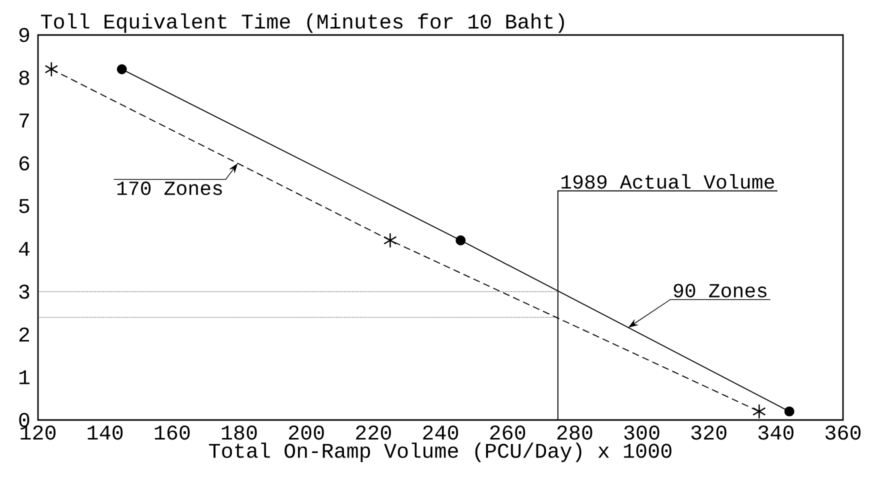 This screenshot has width=869, height=478. What do you see at coordinates (239, 433) in the screenshot?
I see `x-tick-label: 180` at bounding box center [239, 433].